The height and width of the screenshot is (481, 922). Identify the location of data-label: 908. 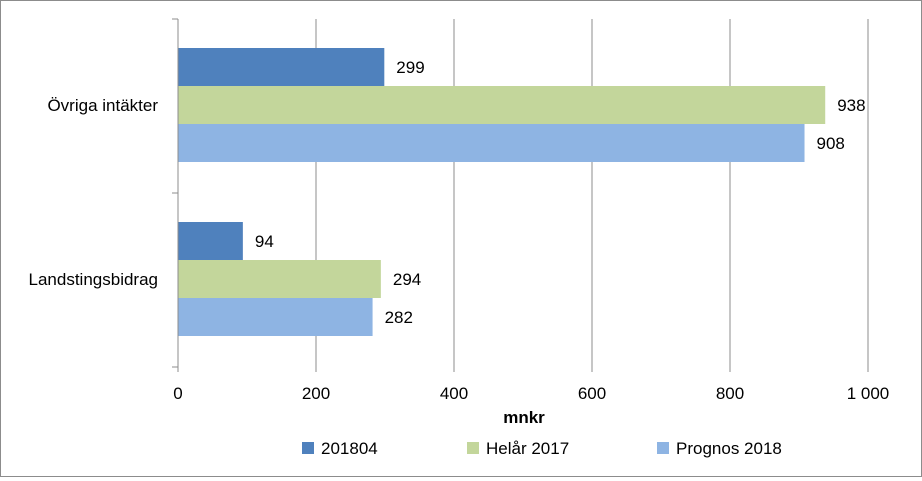
(831, 143).